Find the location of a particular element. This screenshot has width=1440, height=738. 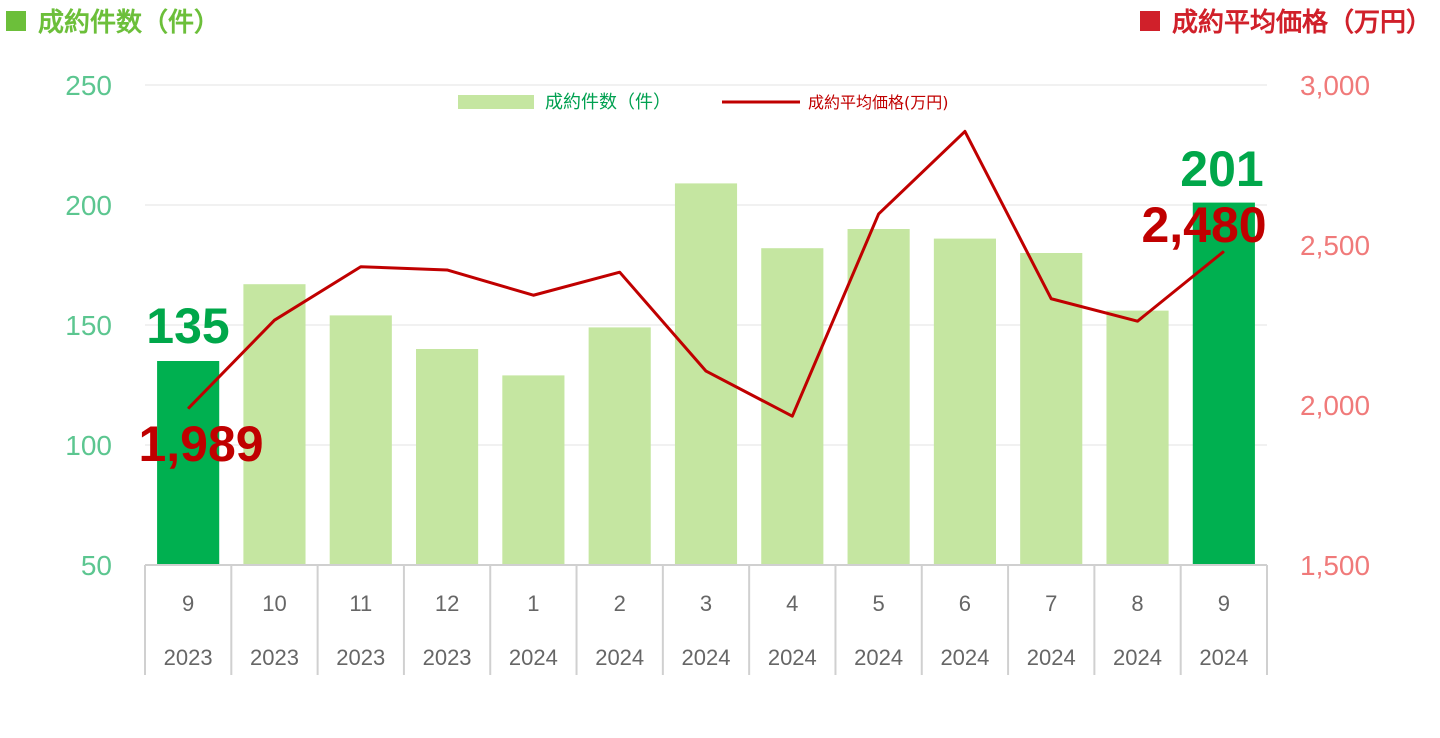

x-tick-month: 2 is located at coordinates (620, 603).